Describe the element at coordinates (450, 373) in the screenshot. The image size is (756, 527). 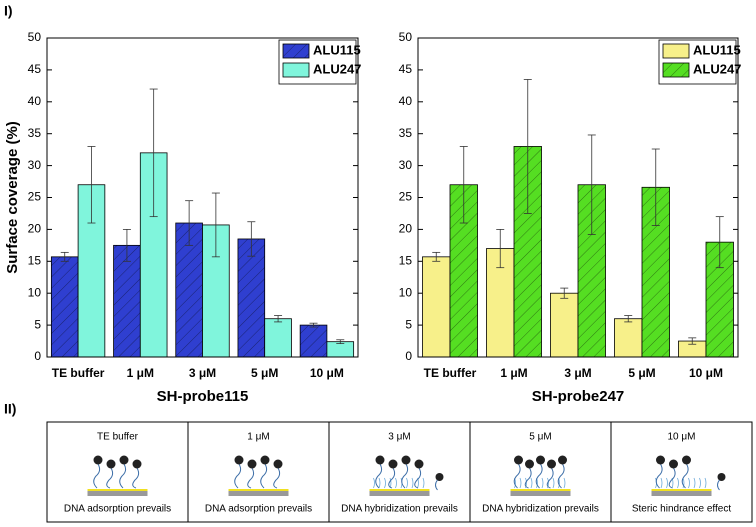
I see `x-tick-label: TE buffer` at that location.